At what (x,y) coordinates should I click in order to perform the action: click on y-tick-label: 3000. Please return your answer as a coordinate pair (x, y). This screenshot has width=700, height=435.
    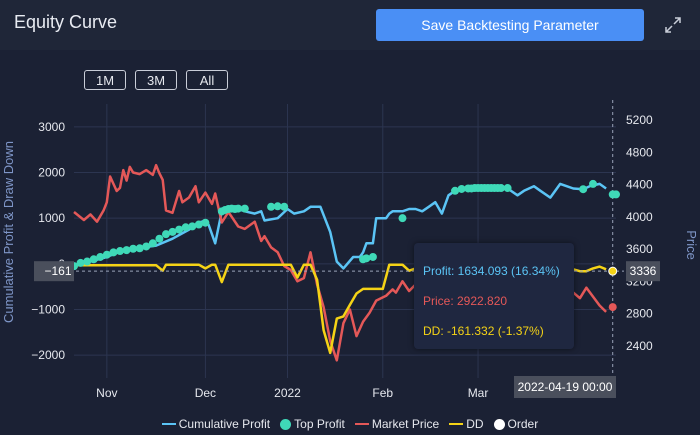
    Looking at the image, I should click on (51, 127).